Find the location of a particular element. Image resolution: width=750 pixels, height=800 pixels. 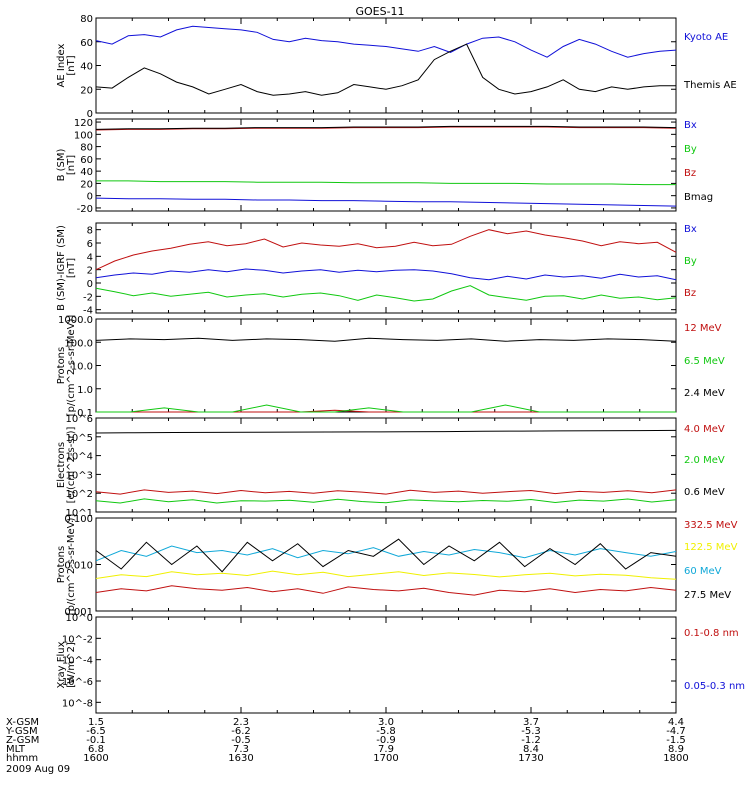

x-axis-value: -6.5 is located at coordinates (96, 731).